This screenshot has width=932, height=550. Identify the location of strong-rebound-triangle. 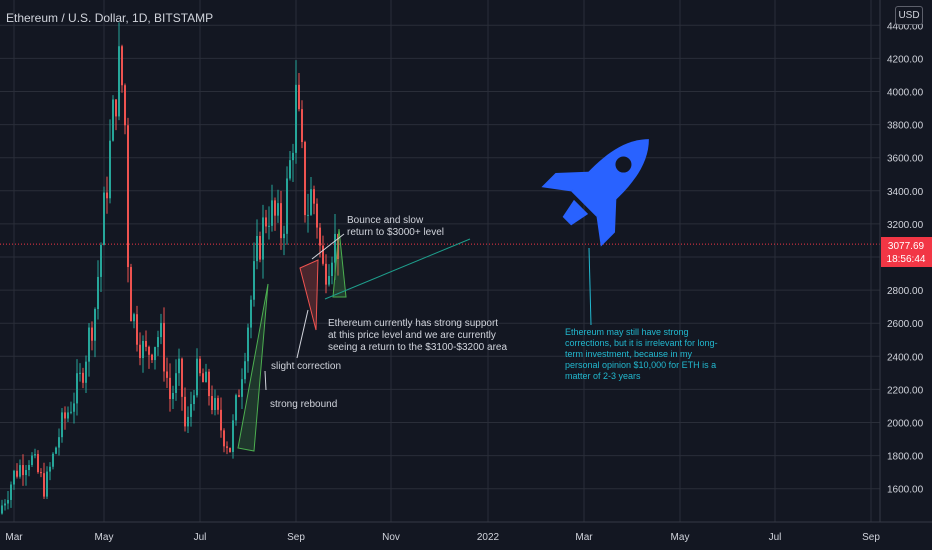
(253, 367).